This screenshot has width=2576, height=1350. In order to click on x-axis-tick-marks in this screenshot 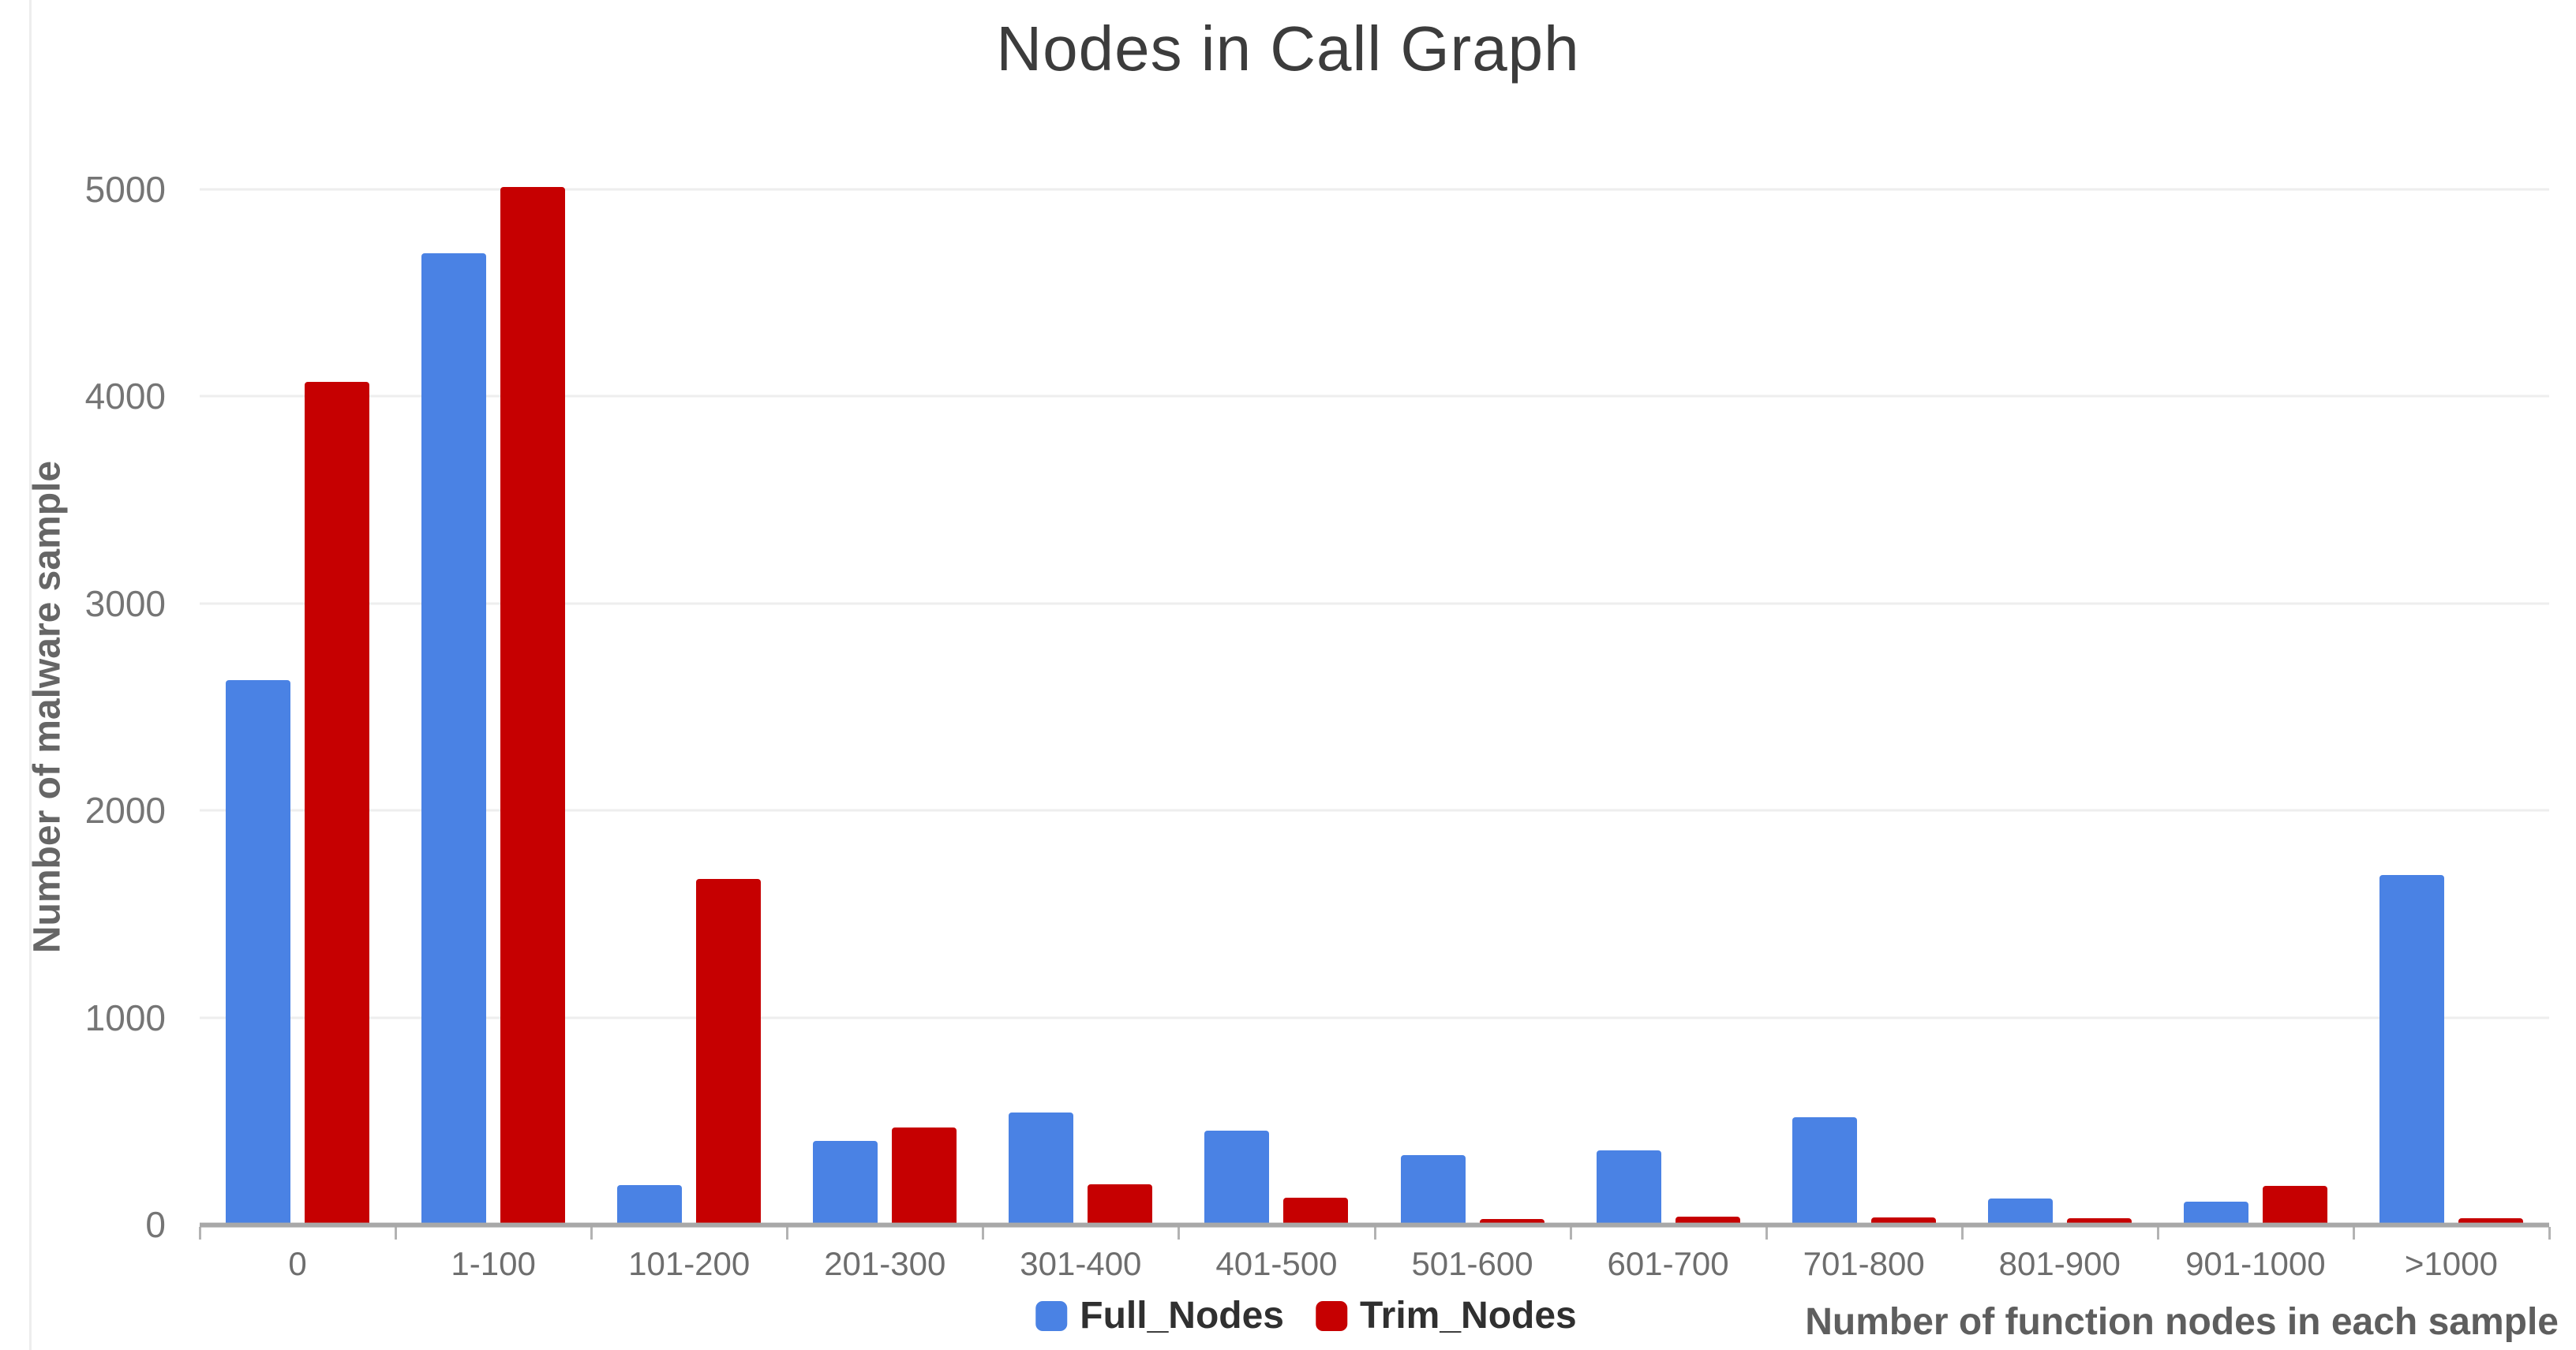, I will do `click(1375, 1232)`.